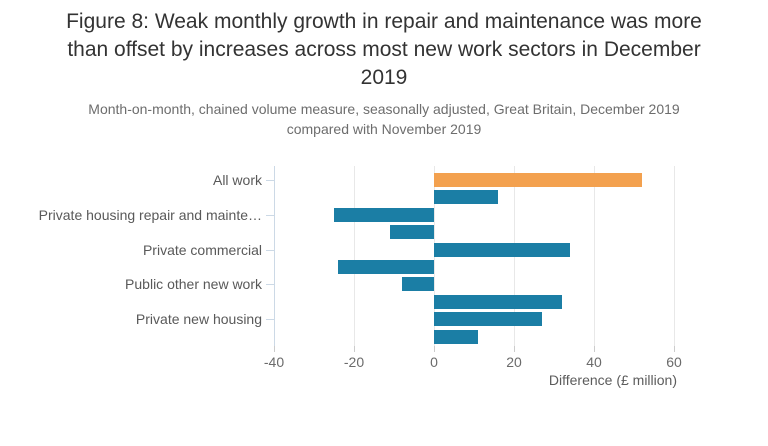 This screenshot has height=446, width=768. I want to click on category-label: Private commercial, so click(202, 249).